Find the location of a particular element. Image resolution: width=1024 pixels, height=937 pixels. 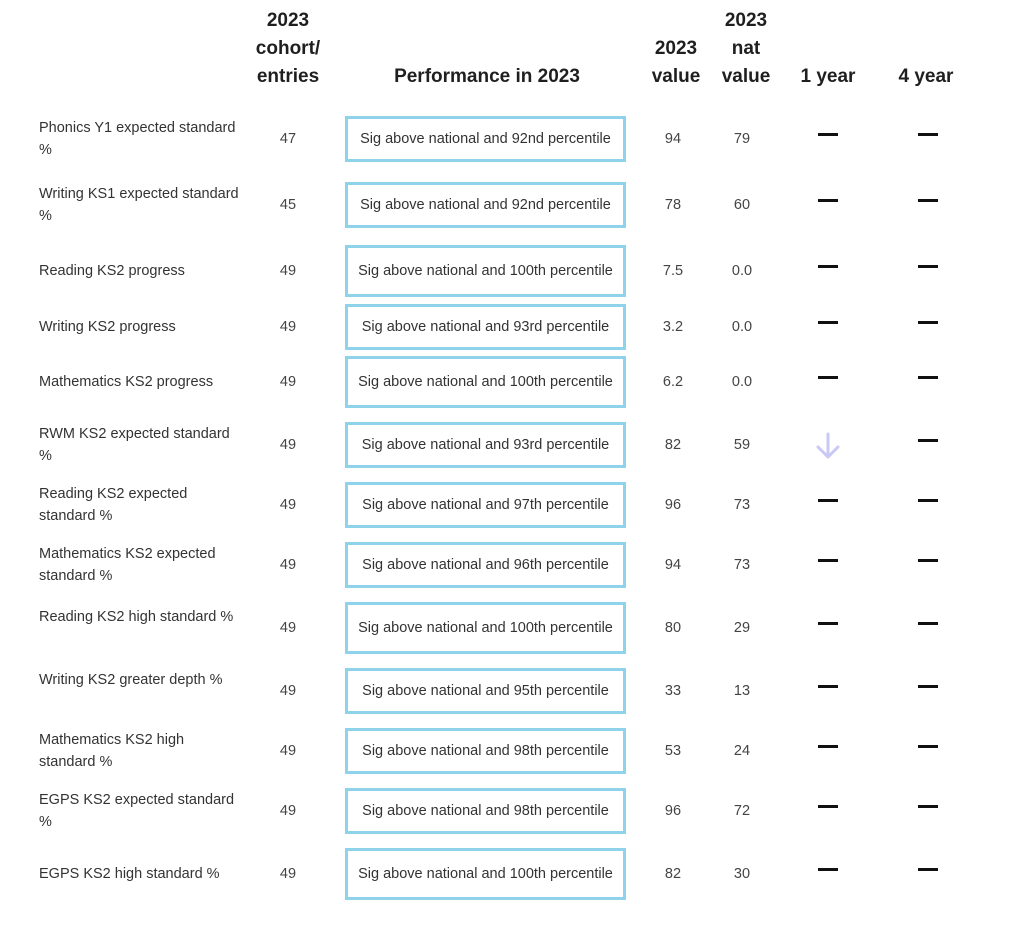

row-label: RWM KS2 expected standard % is located at coordinates (134, 445).